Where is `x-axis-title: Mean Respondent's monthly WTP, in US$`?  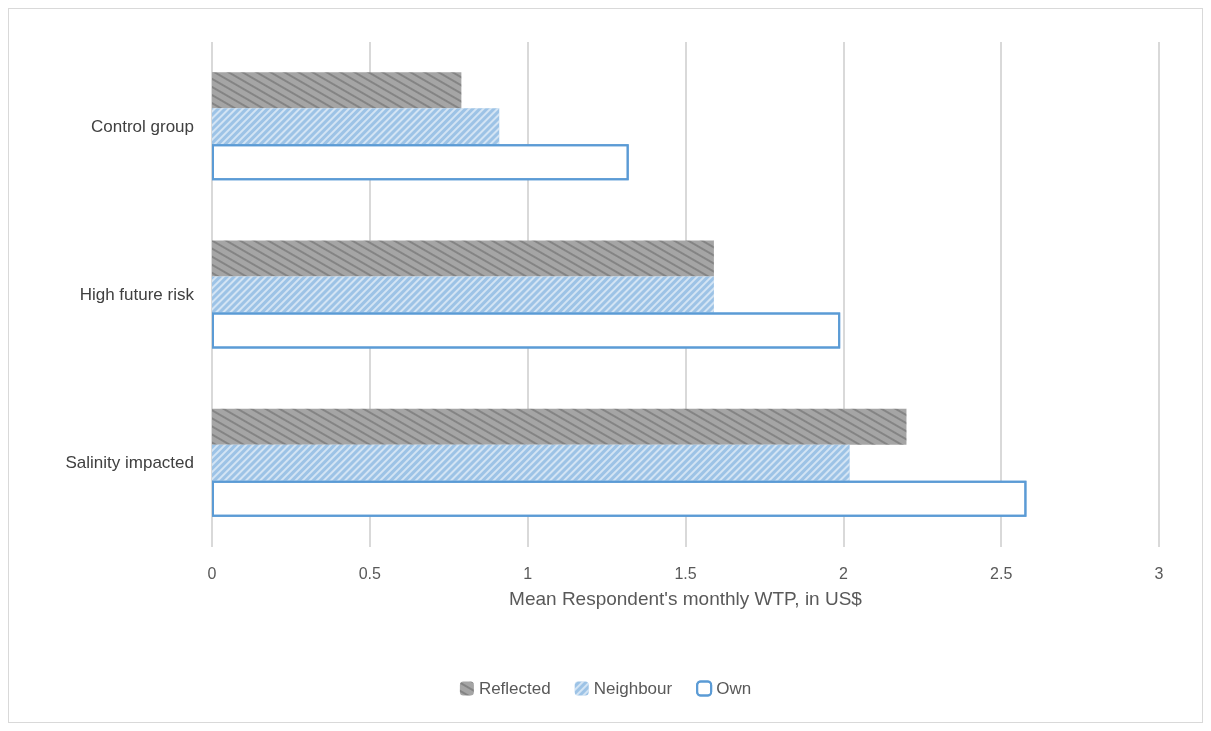
x-axis-title: Mean Respondent's monthly WTP, in US$ is located at coordinates (686, 598).